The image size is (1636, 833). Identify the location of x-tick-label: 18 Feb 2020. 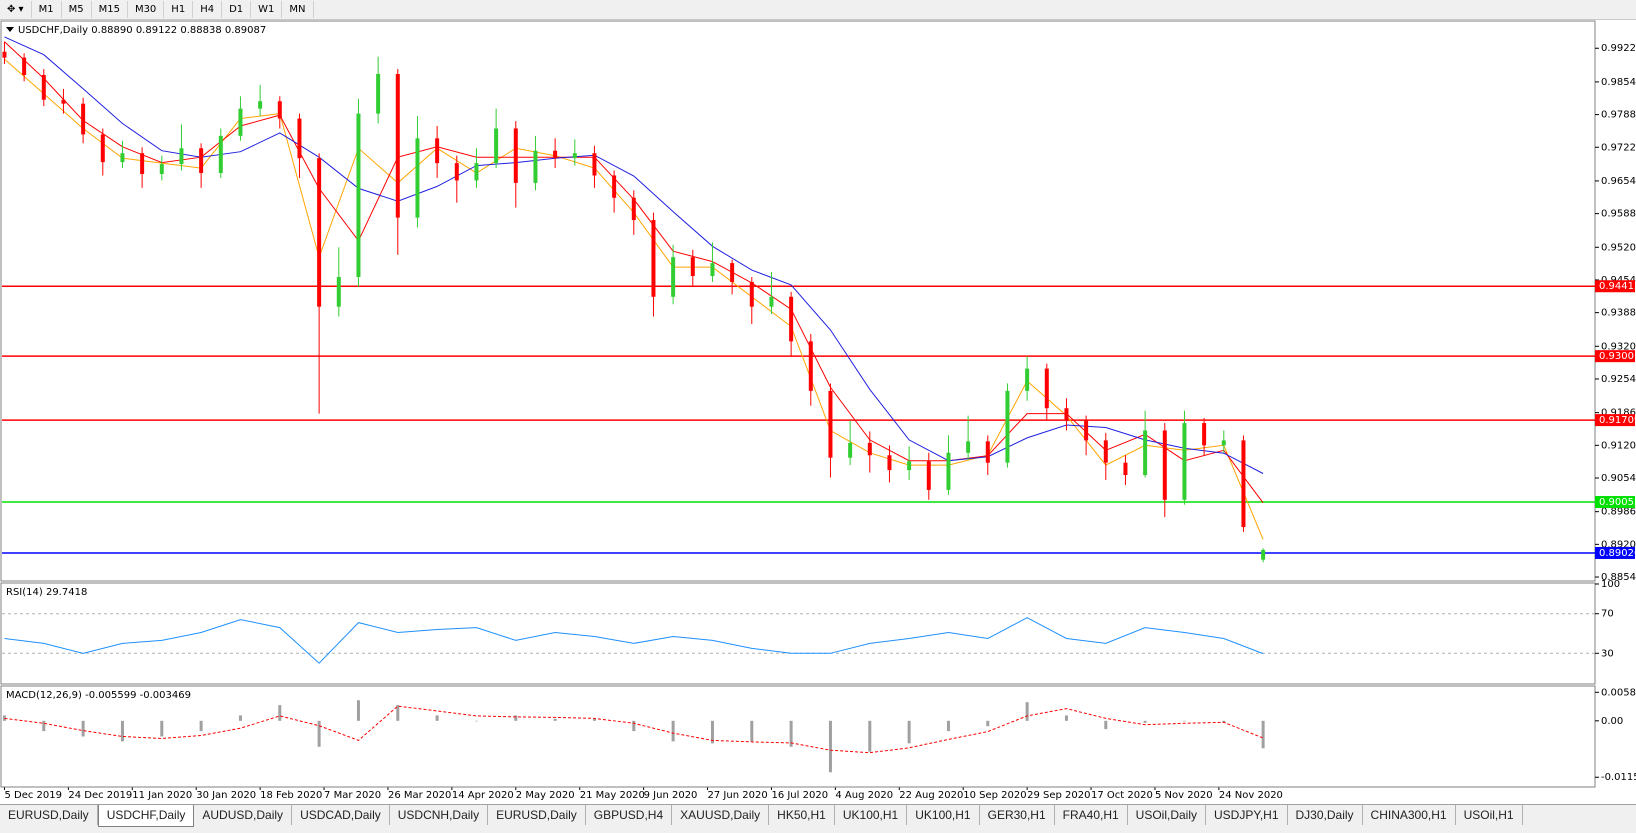
(291, 795).